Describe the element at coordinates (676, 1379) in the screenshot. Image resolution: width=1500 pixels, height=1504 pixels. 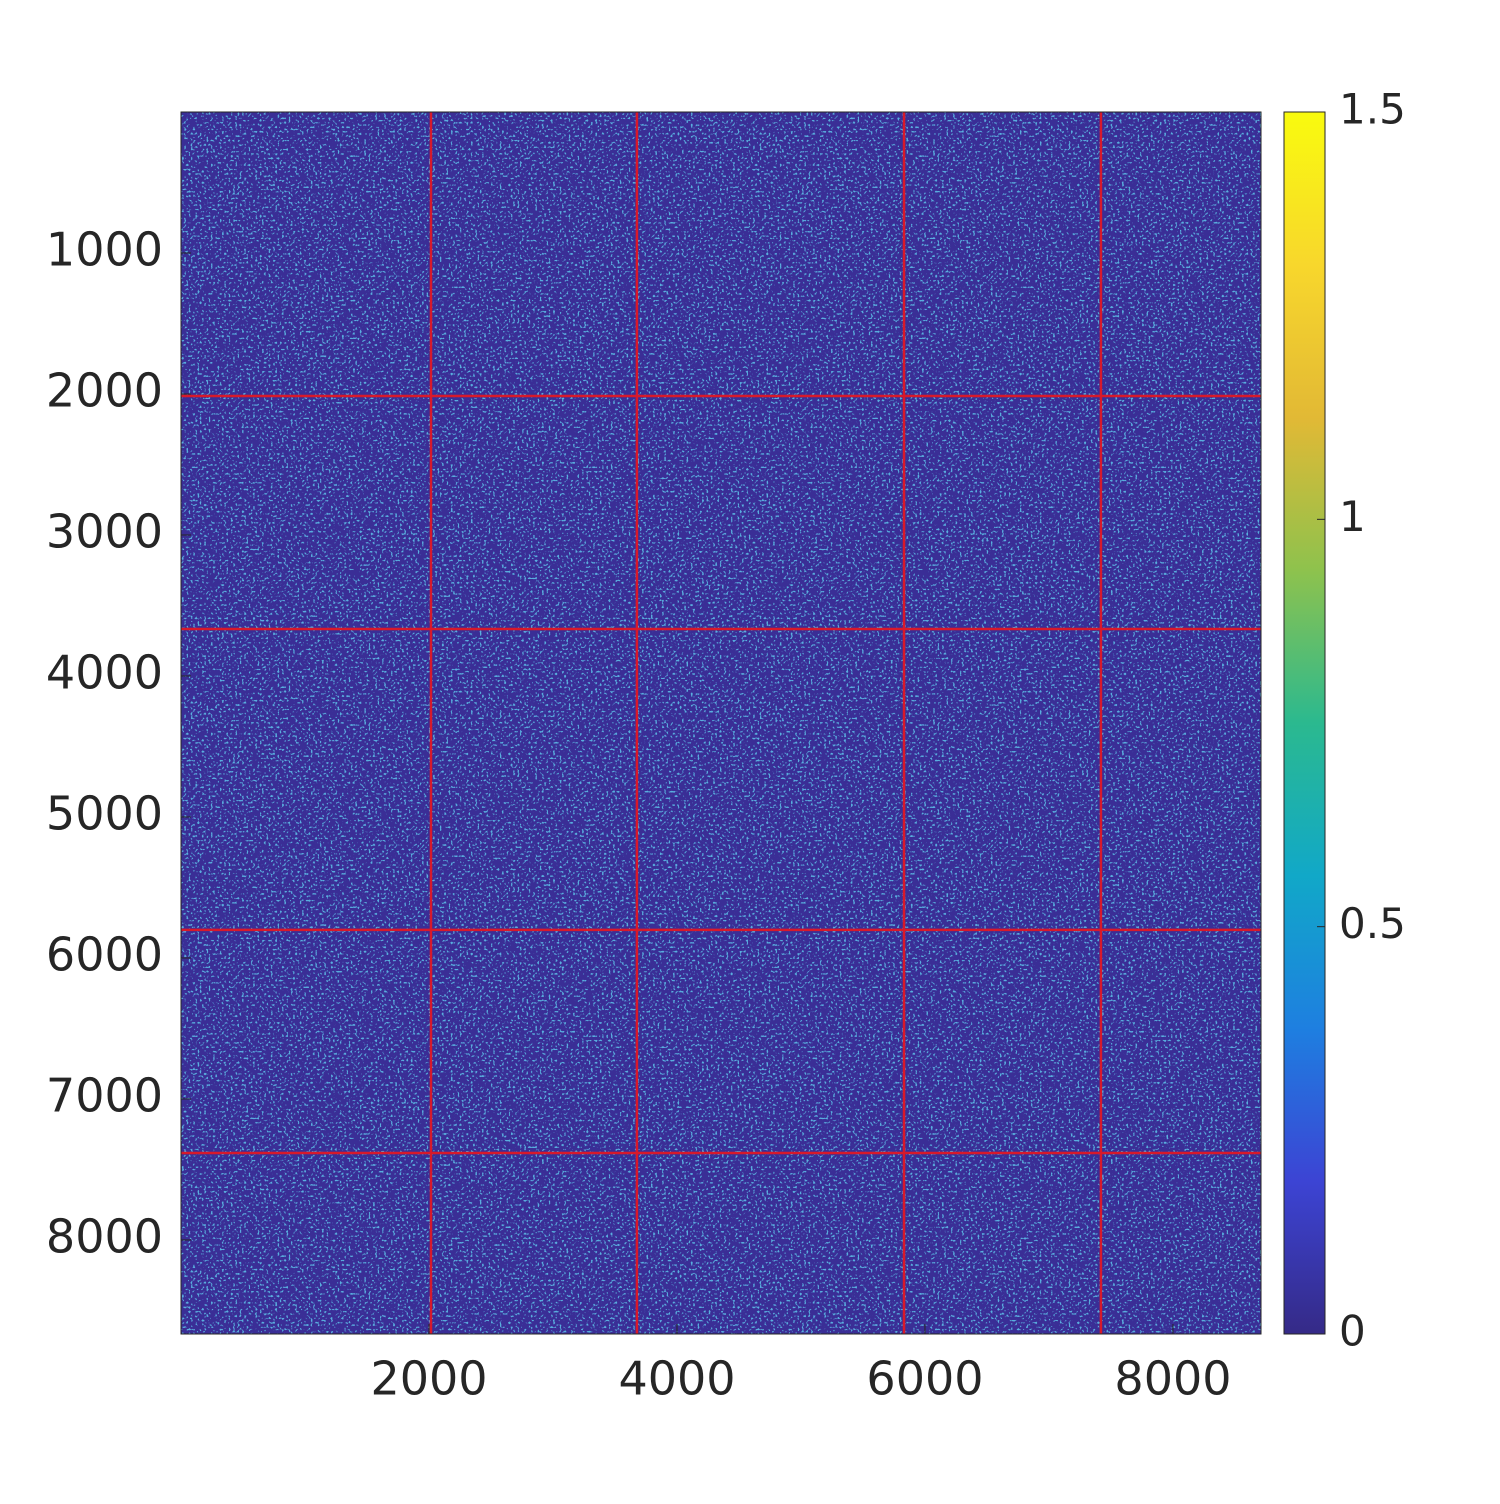
I see `x-tick-label: 4000` at that location.